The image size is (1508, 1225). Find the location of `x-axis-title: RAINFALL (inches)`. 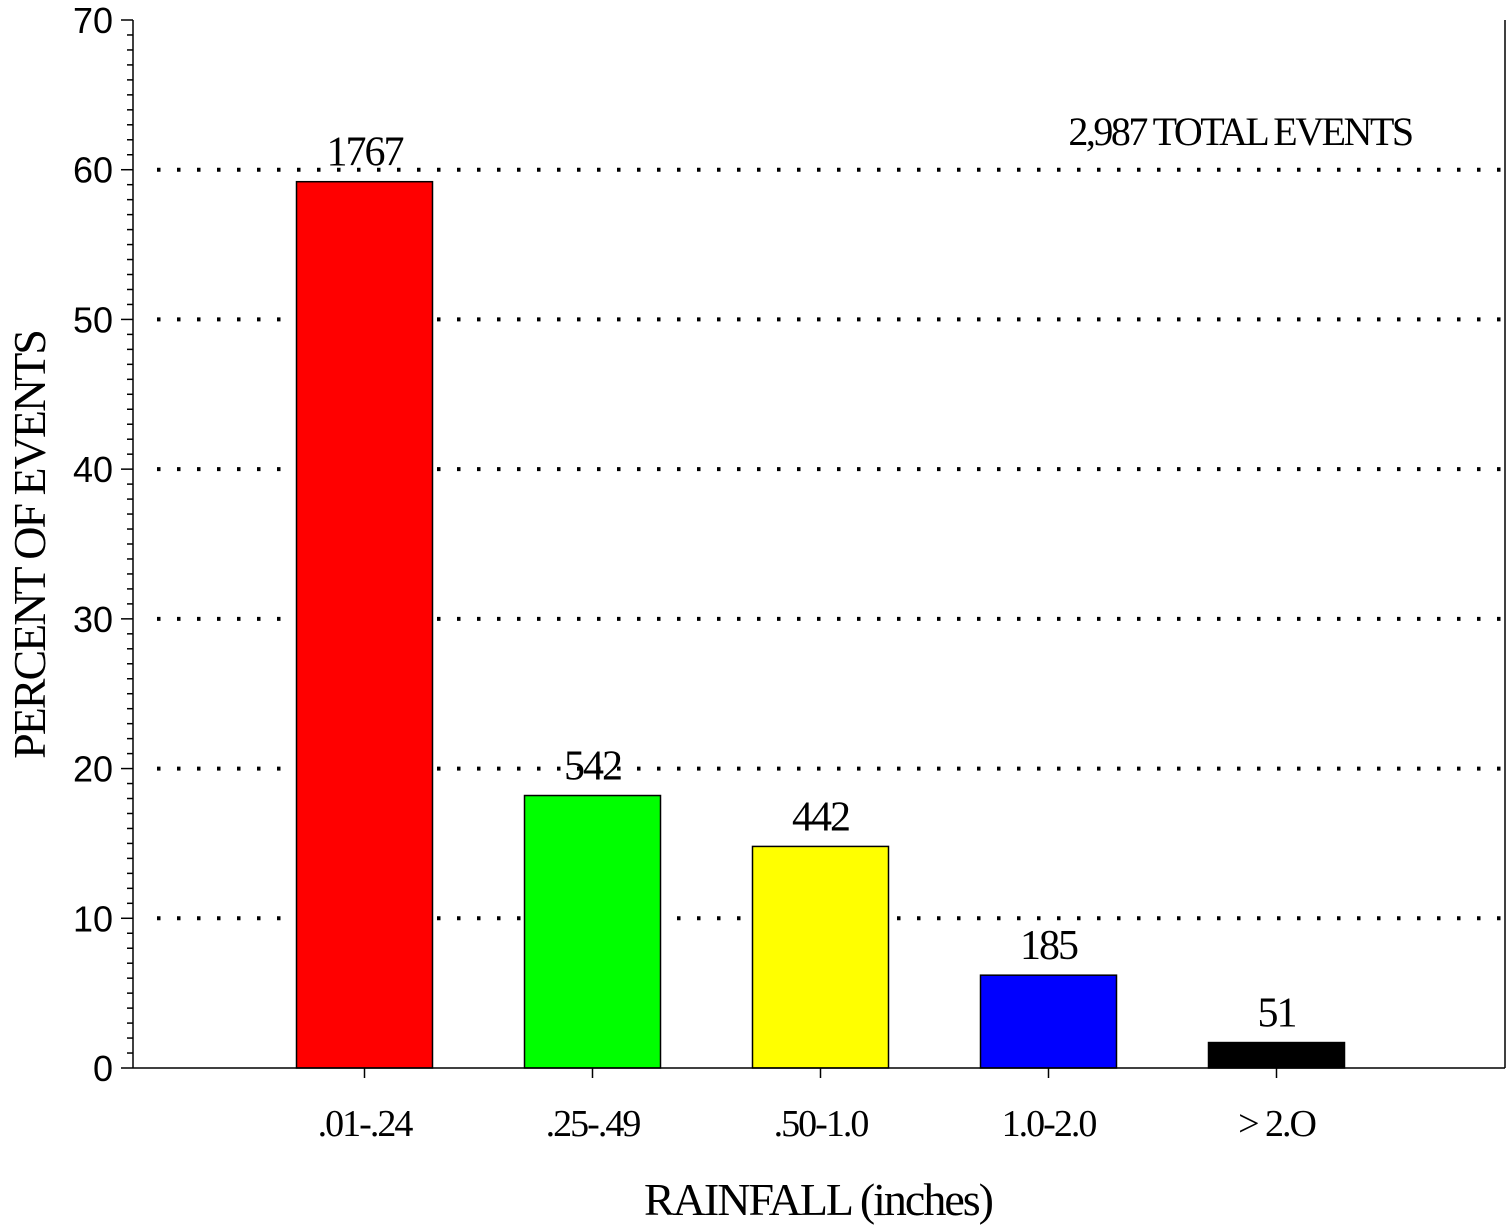

x-axis-title: RAINFALL (inches) is located at coordinates (818, 1199).